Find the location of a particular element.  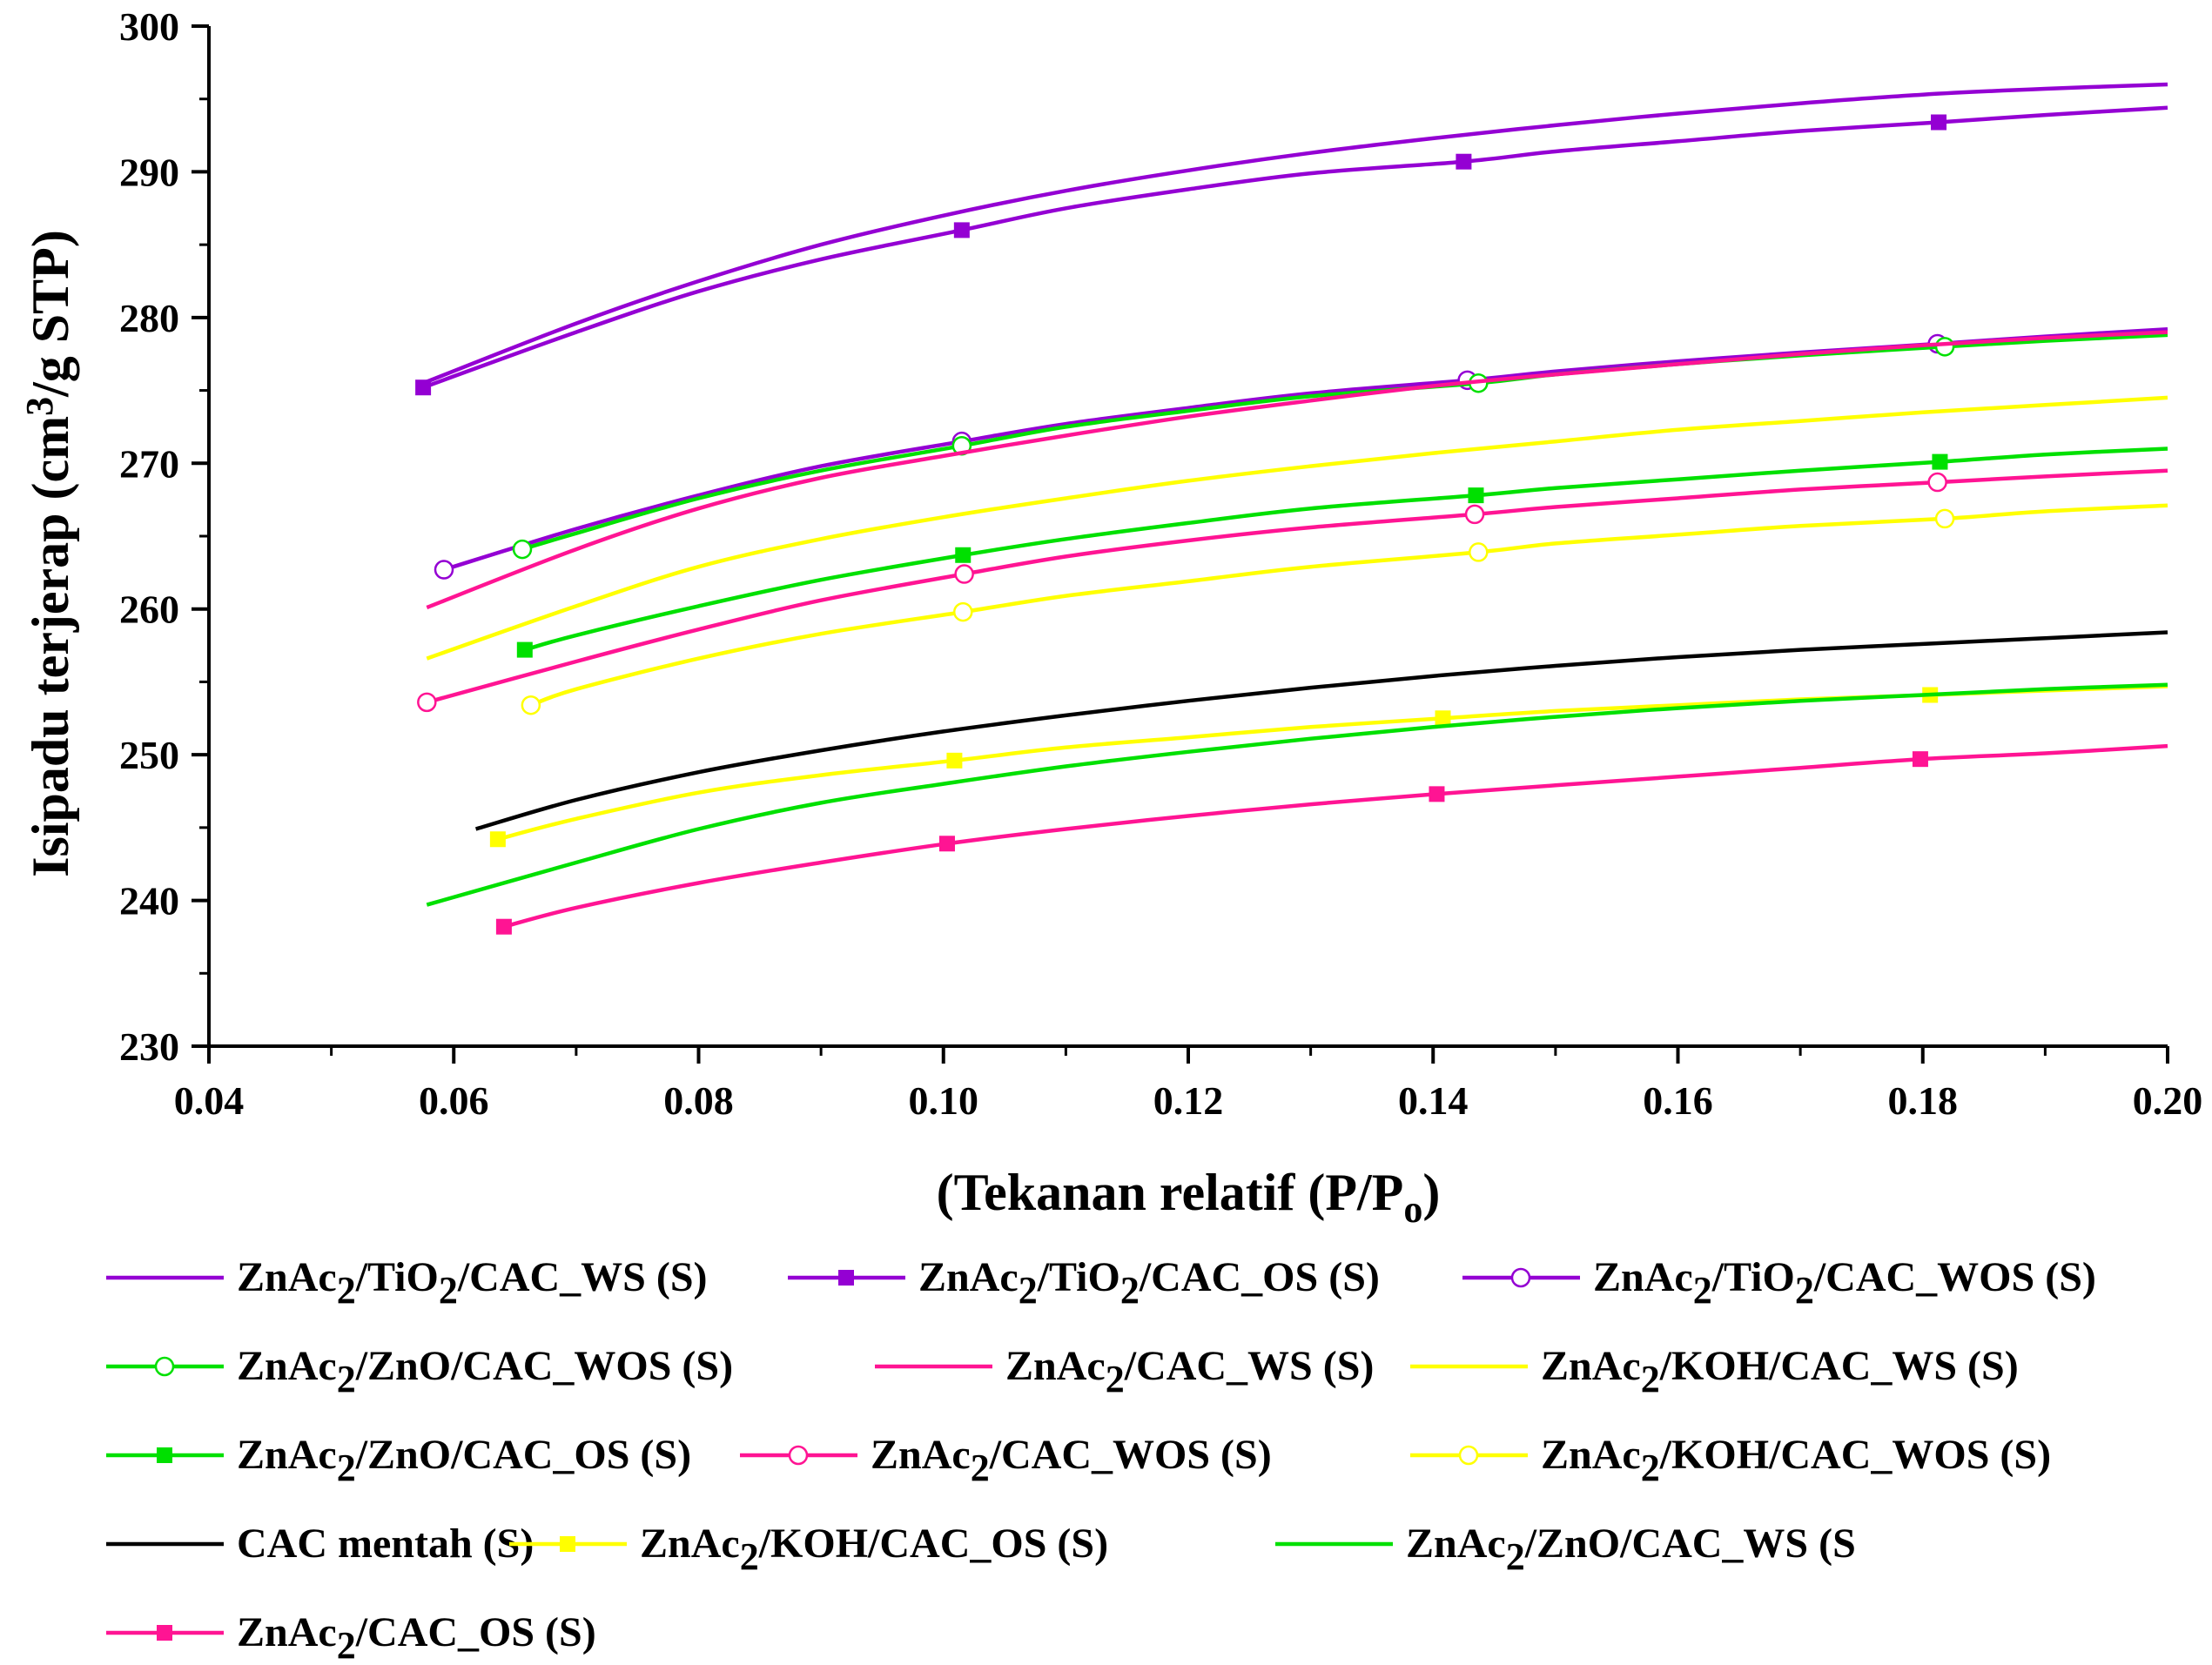

y-tick-label: 300 is located at coordinates (149, 26).